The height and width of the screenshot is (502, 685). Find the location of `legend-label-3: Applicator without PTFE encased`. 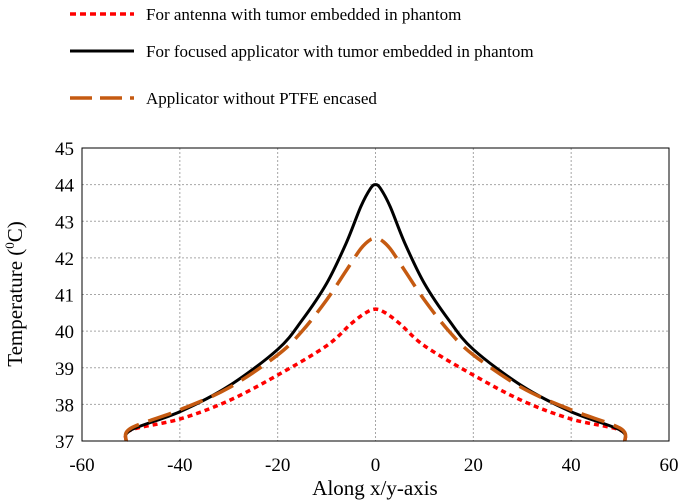

legend-label-3: Applicator without PTFE encased is located at coordinates (261, 98).